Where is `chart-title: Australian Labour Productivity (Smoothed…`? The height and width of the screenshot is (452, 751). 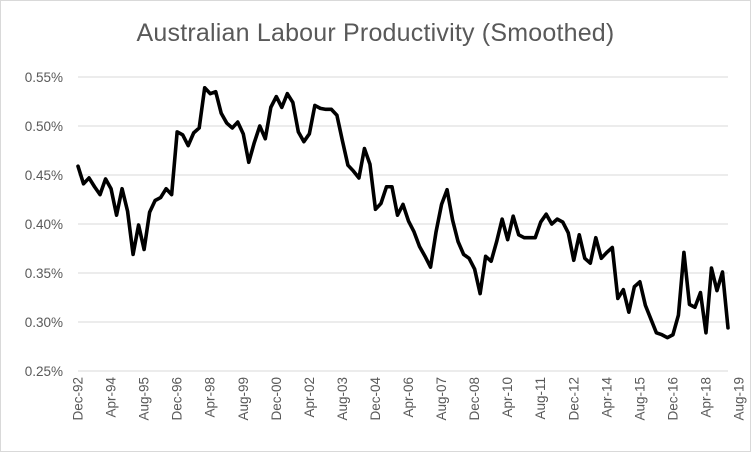
chart-title: Australian Labour Productivity (Smoothed… is located at coordinates (375, 33).